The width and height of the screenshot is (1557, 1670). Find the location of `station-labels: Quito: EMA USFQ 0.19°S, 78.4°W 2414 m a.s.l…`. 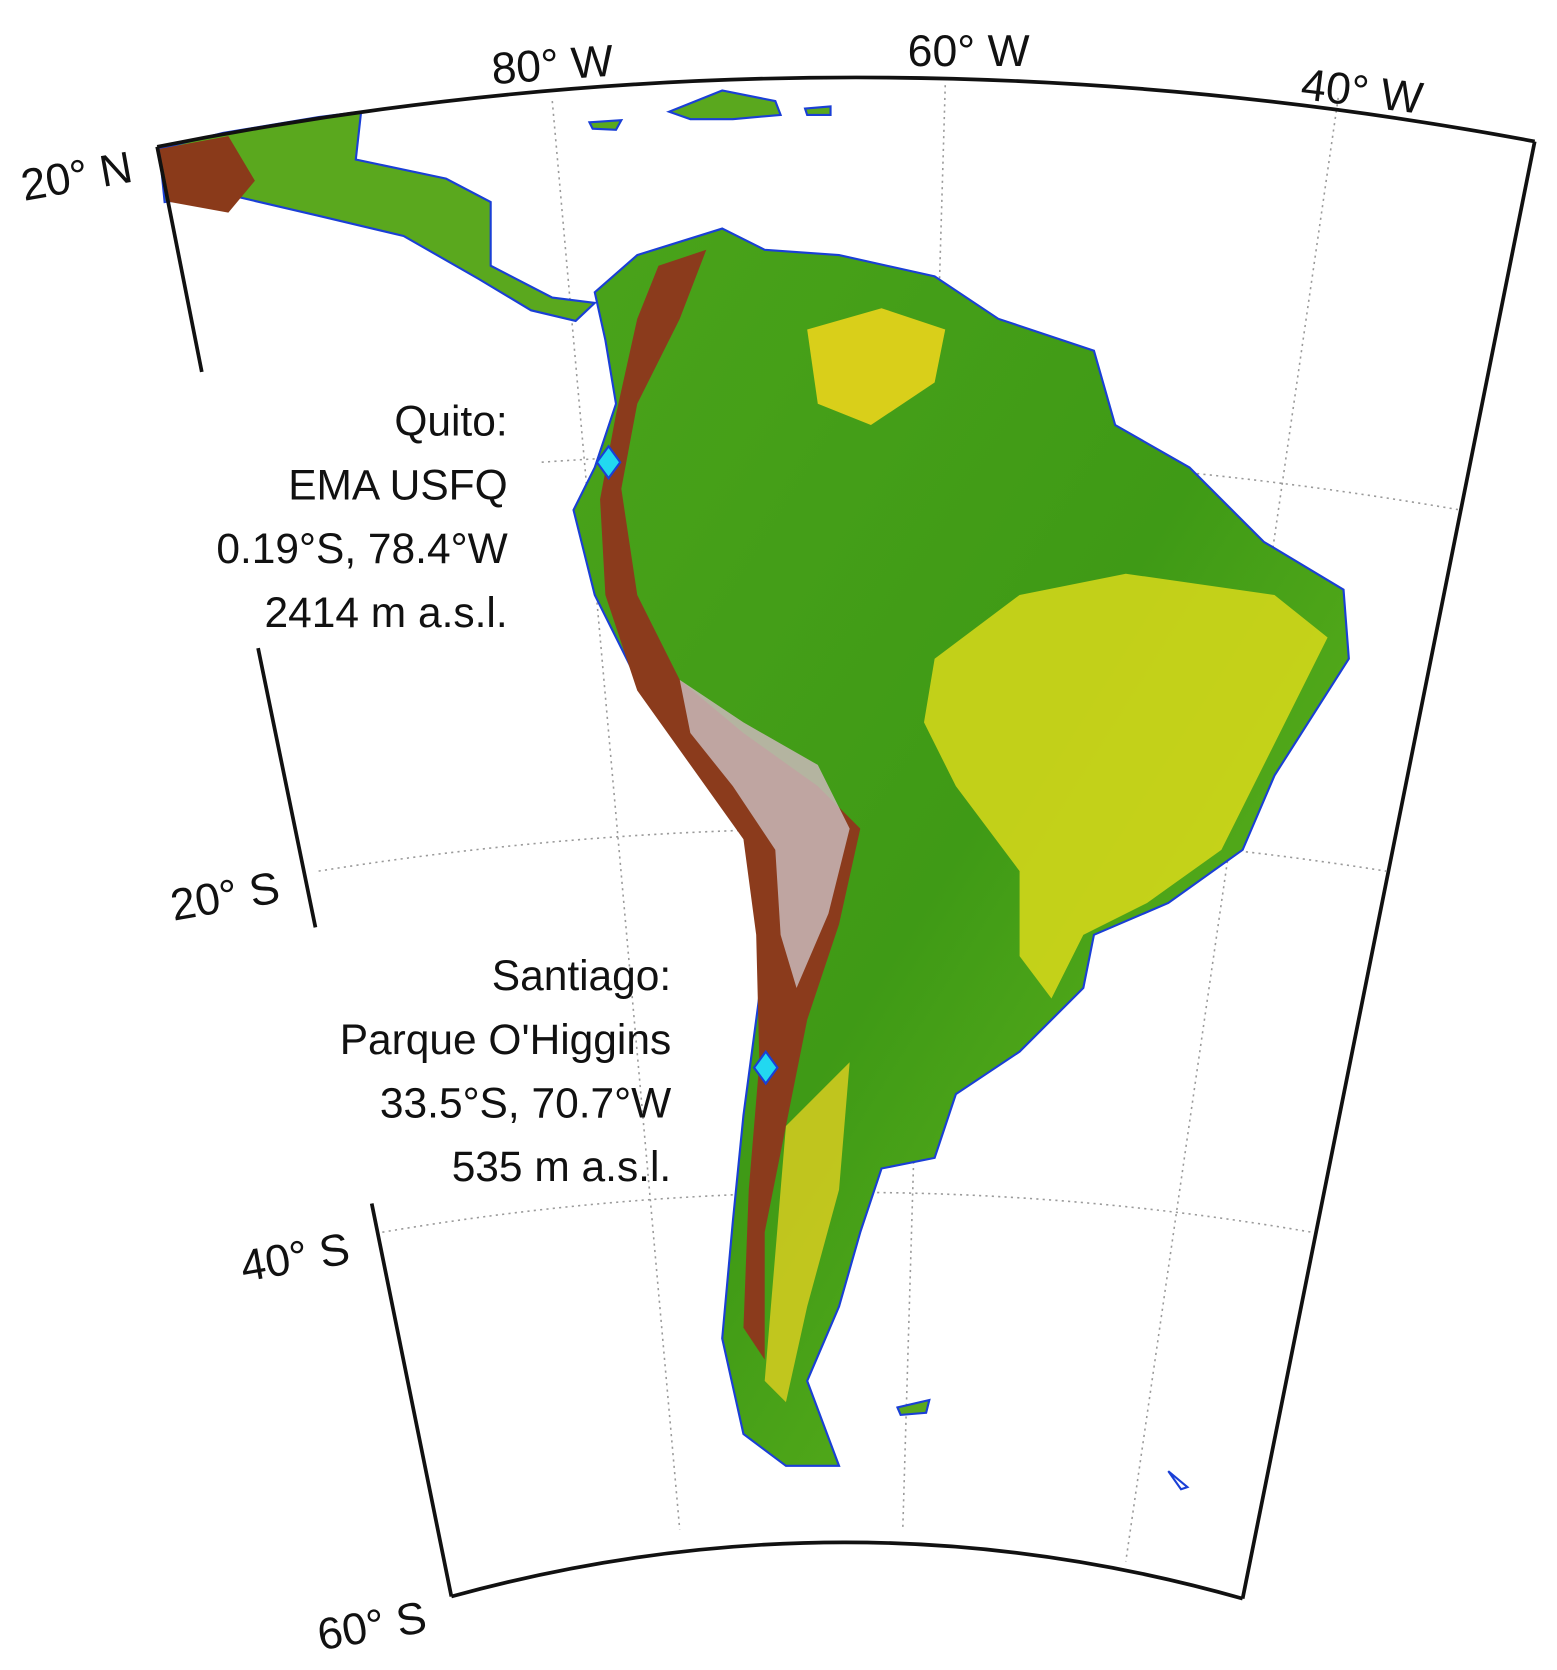

station-labels: Quito: EMA USFQ 0.19°S, 78.4°W 2414 m a.s.l… is located at coordinates (443, 795).